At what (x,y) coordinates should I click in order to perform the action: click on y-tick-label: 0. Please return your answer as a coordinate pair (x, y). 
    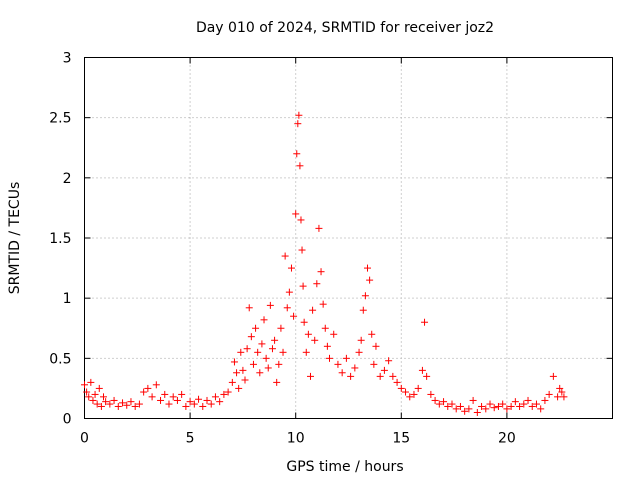
    Looking at the image, I should click on (67, 420).